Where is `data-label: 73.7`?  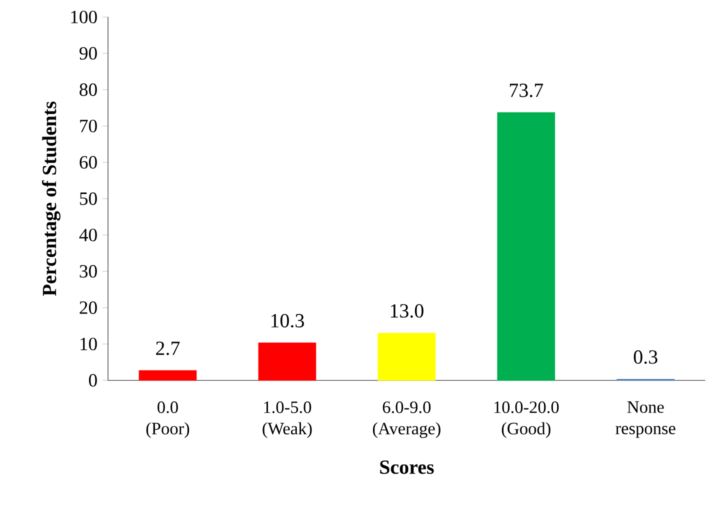 data-label: 73.7 is located at coordinates (527, 91).